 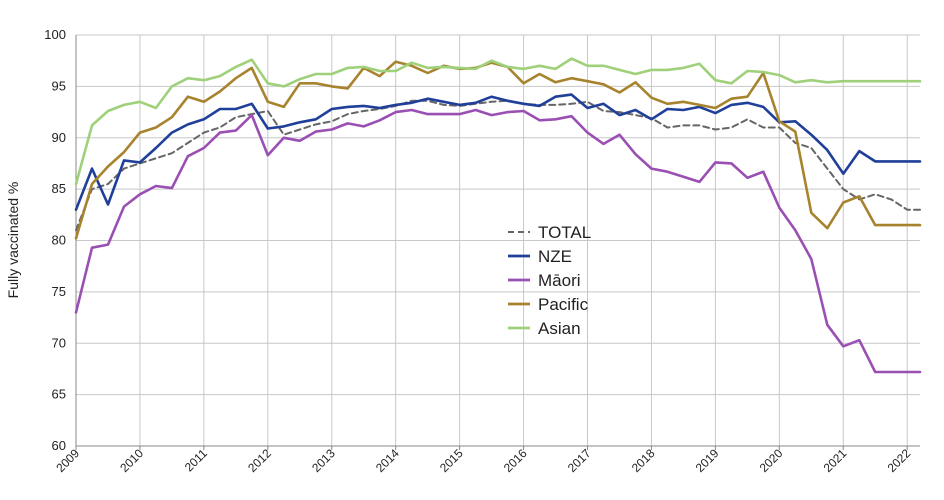 I want to click on x-tick-label: 2022, so click(x=899, y=460).